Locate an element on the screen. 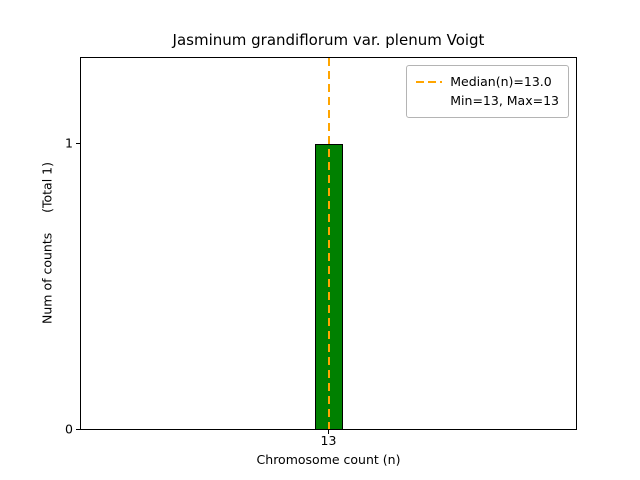  legend-label-minmax: Min=13, Max=13 is located at coordinates (504, 101).